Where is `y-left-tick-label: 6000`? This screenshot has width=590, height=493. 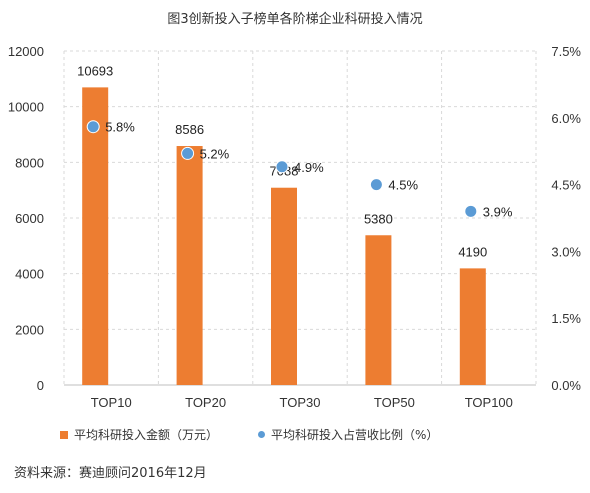
y-left-tick-label: 6000 is located at coordinates (29, 218).